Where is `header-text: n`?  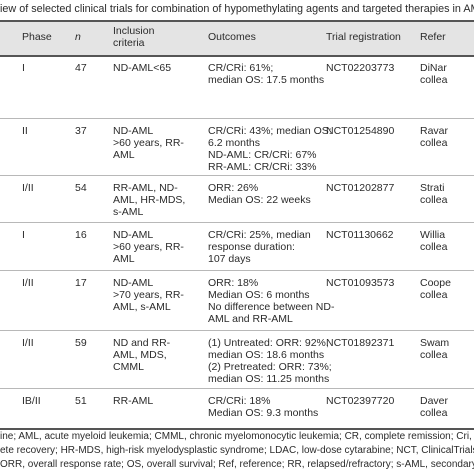 header-text: n is located at coordinates (78, 37).